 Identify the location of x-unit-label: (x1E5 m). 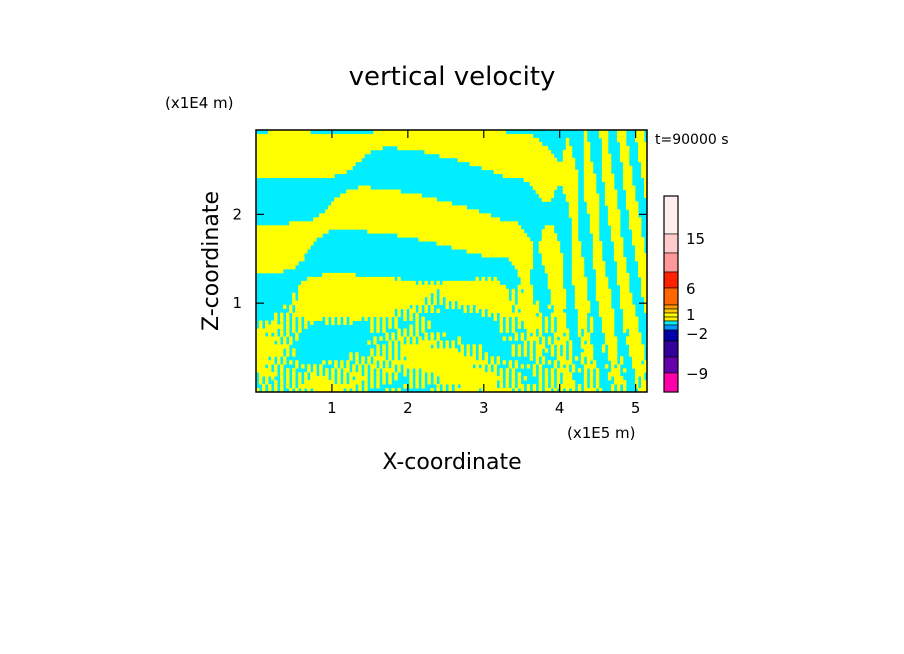
(601, 433).